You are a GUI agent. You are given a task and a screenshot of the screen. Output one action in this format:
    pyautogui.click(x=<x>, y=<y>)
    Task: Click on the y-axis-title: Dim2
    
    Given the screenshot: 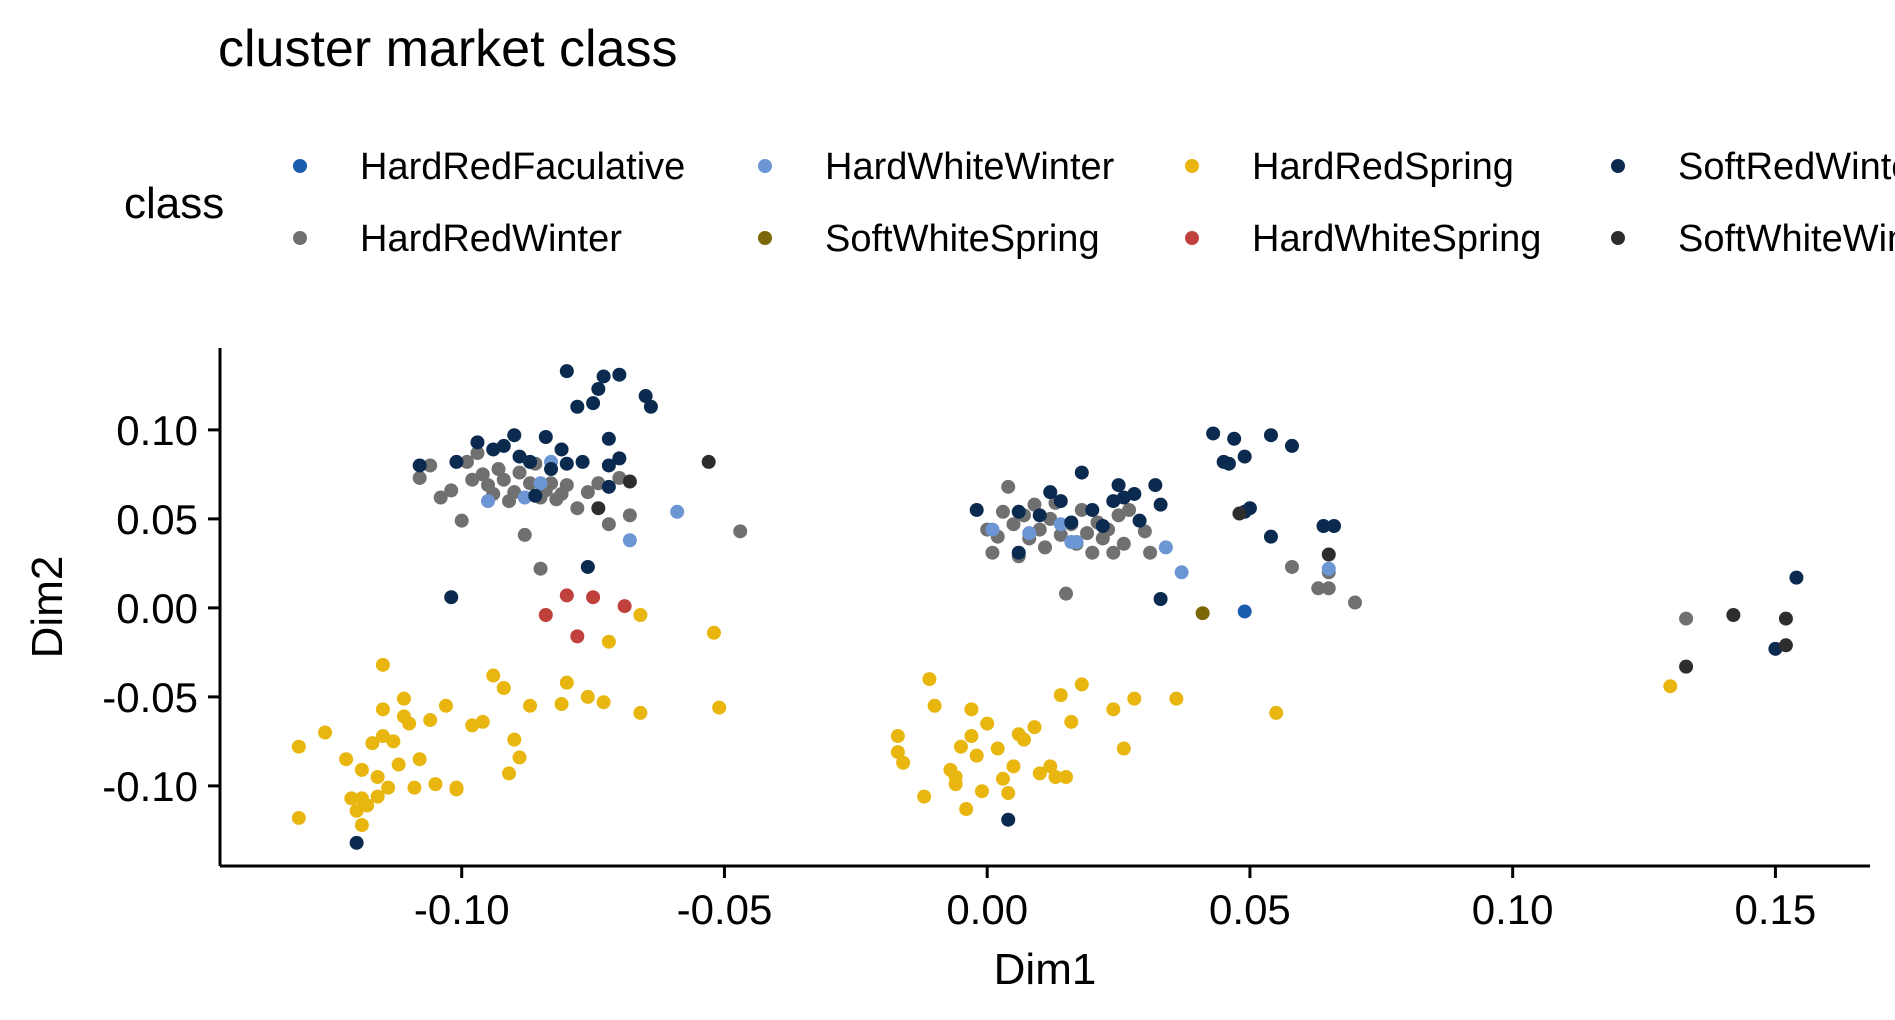 What is the action you would take?
    pyautogui.click(x=47, y=607)
    